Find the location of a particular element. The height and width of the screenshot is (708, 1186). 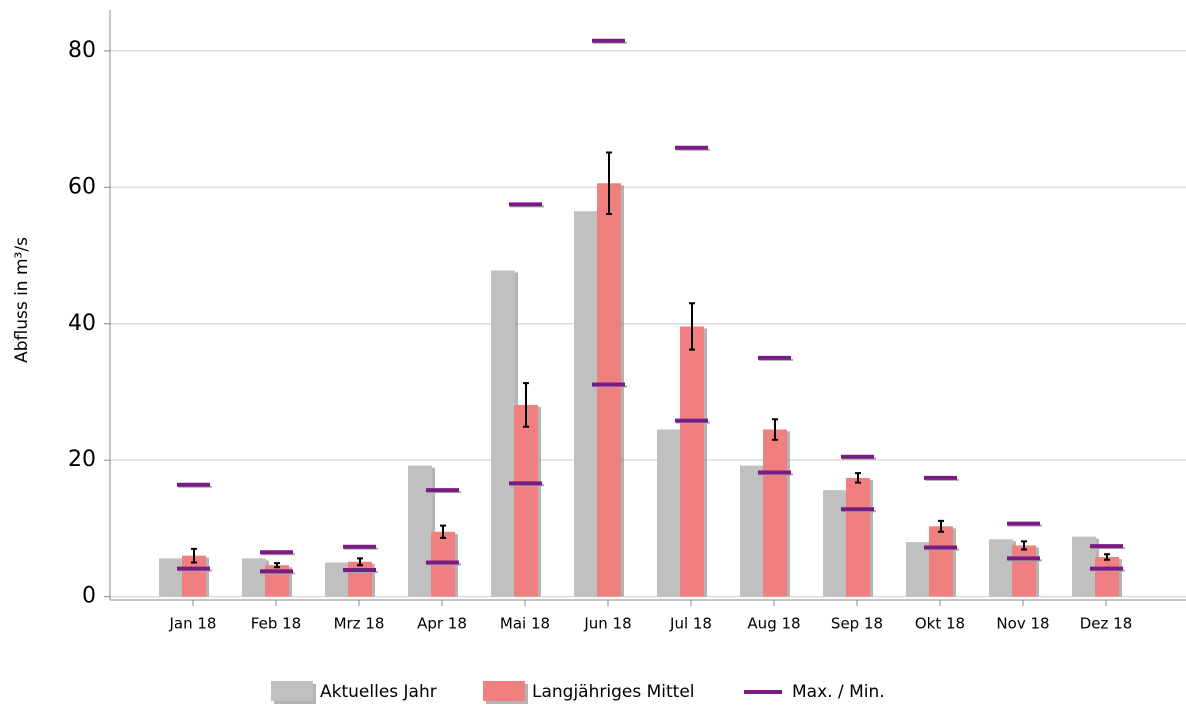

x-tick-label: Feb 18 is located at coordinates (276, 624).